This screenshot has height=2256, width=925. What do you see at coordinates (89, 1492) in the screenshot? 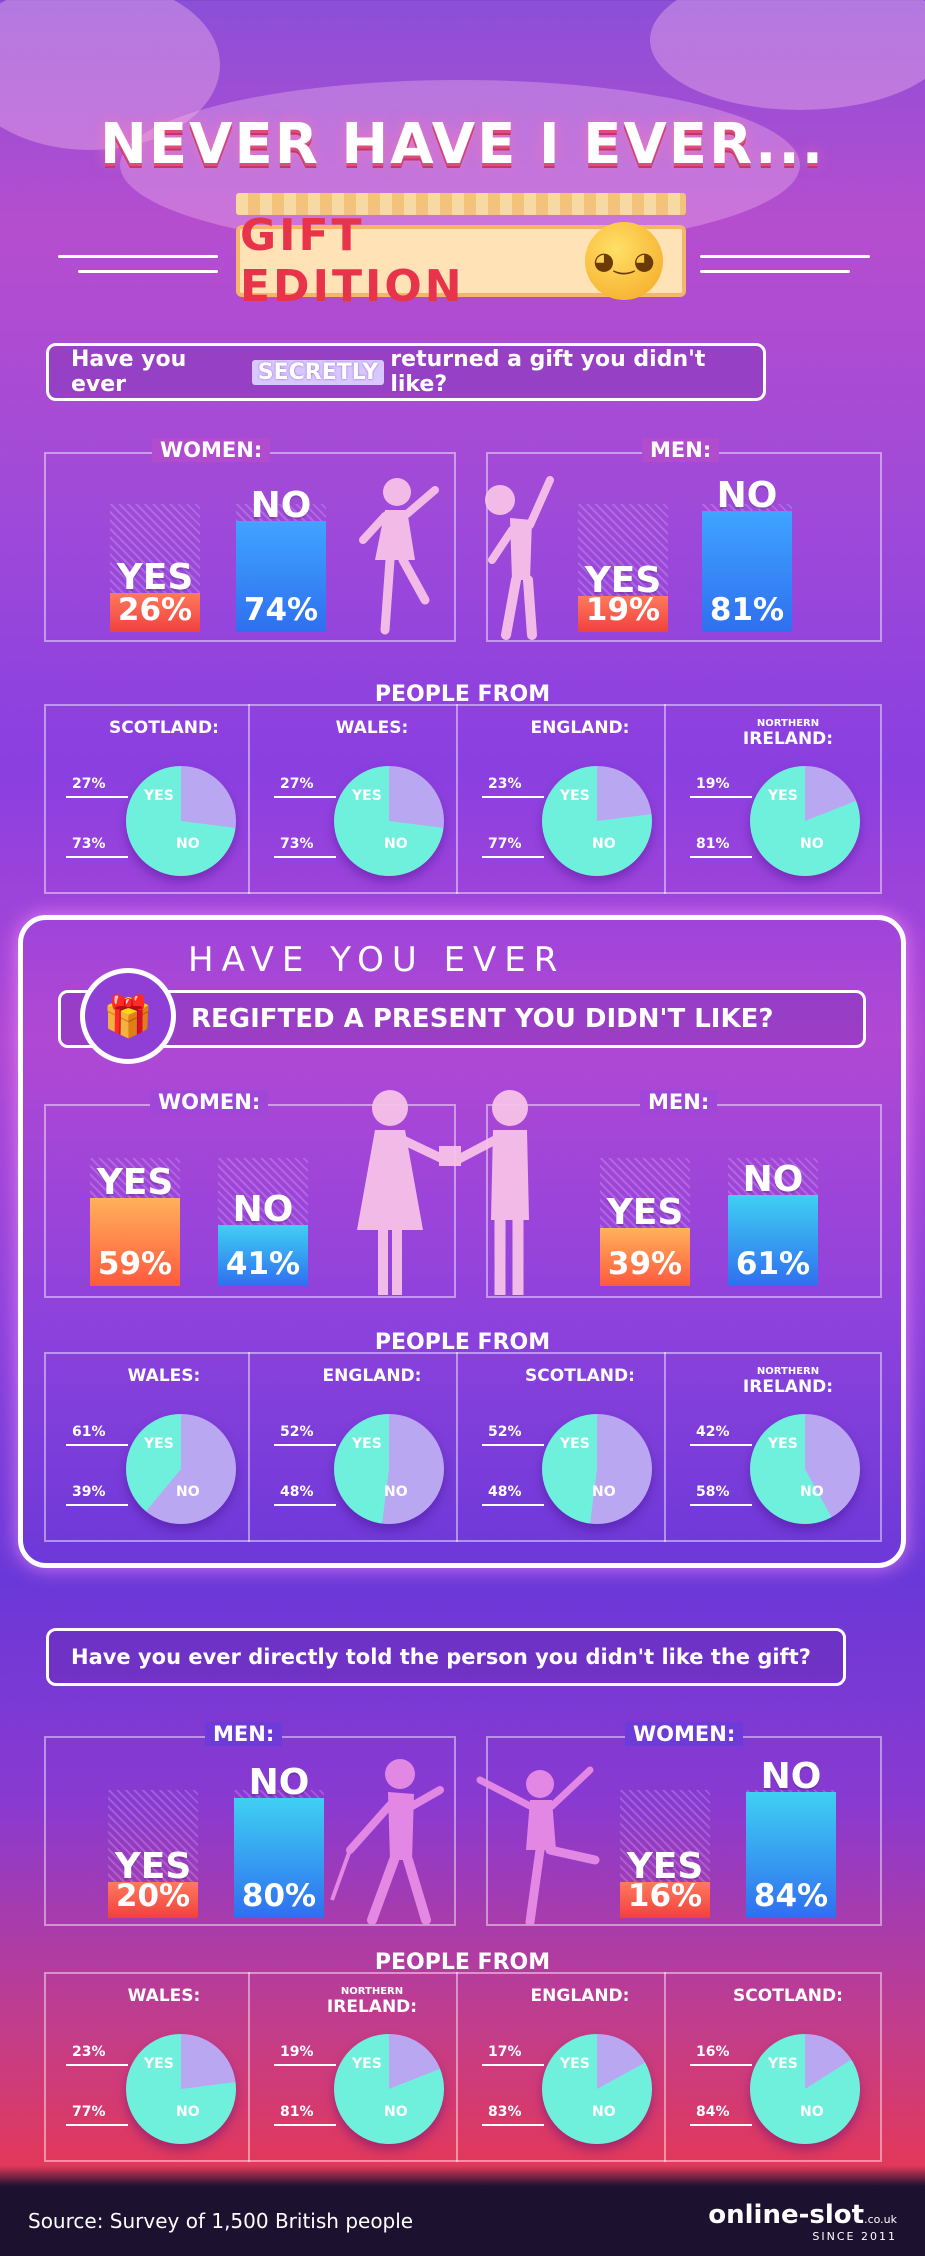
I see `region-no-value: 39%` at bounding box center [89, 1492].